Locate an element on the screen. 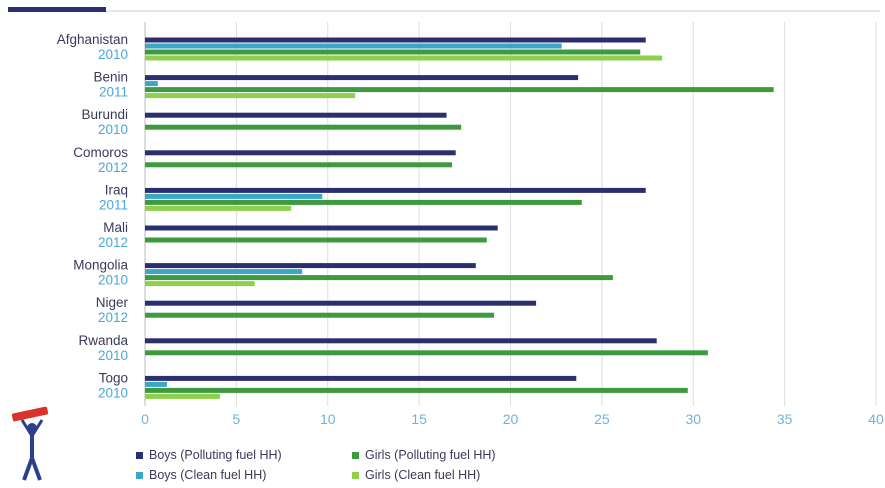 The width and height of the screenshot is (885, 488). category-country-label: Niger is located at coordinates (112, 302).